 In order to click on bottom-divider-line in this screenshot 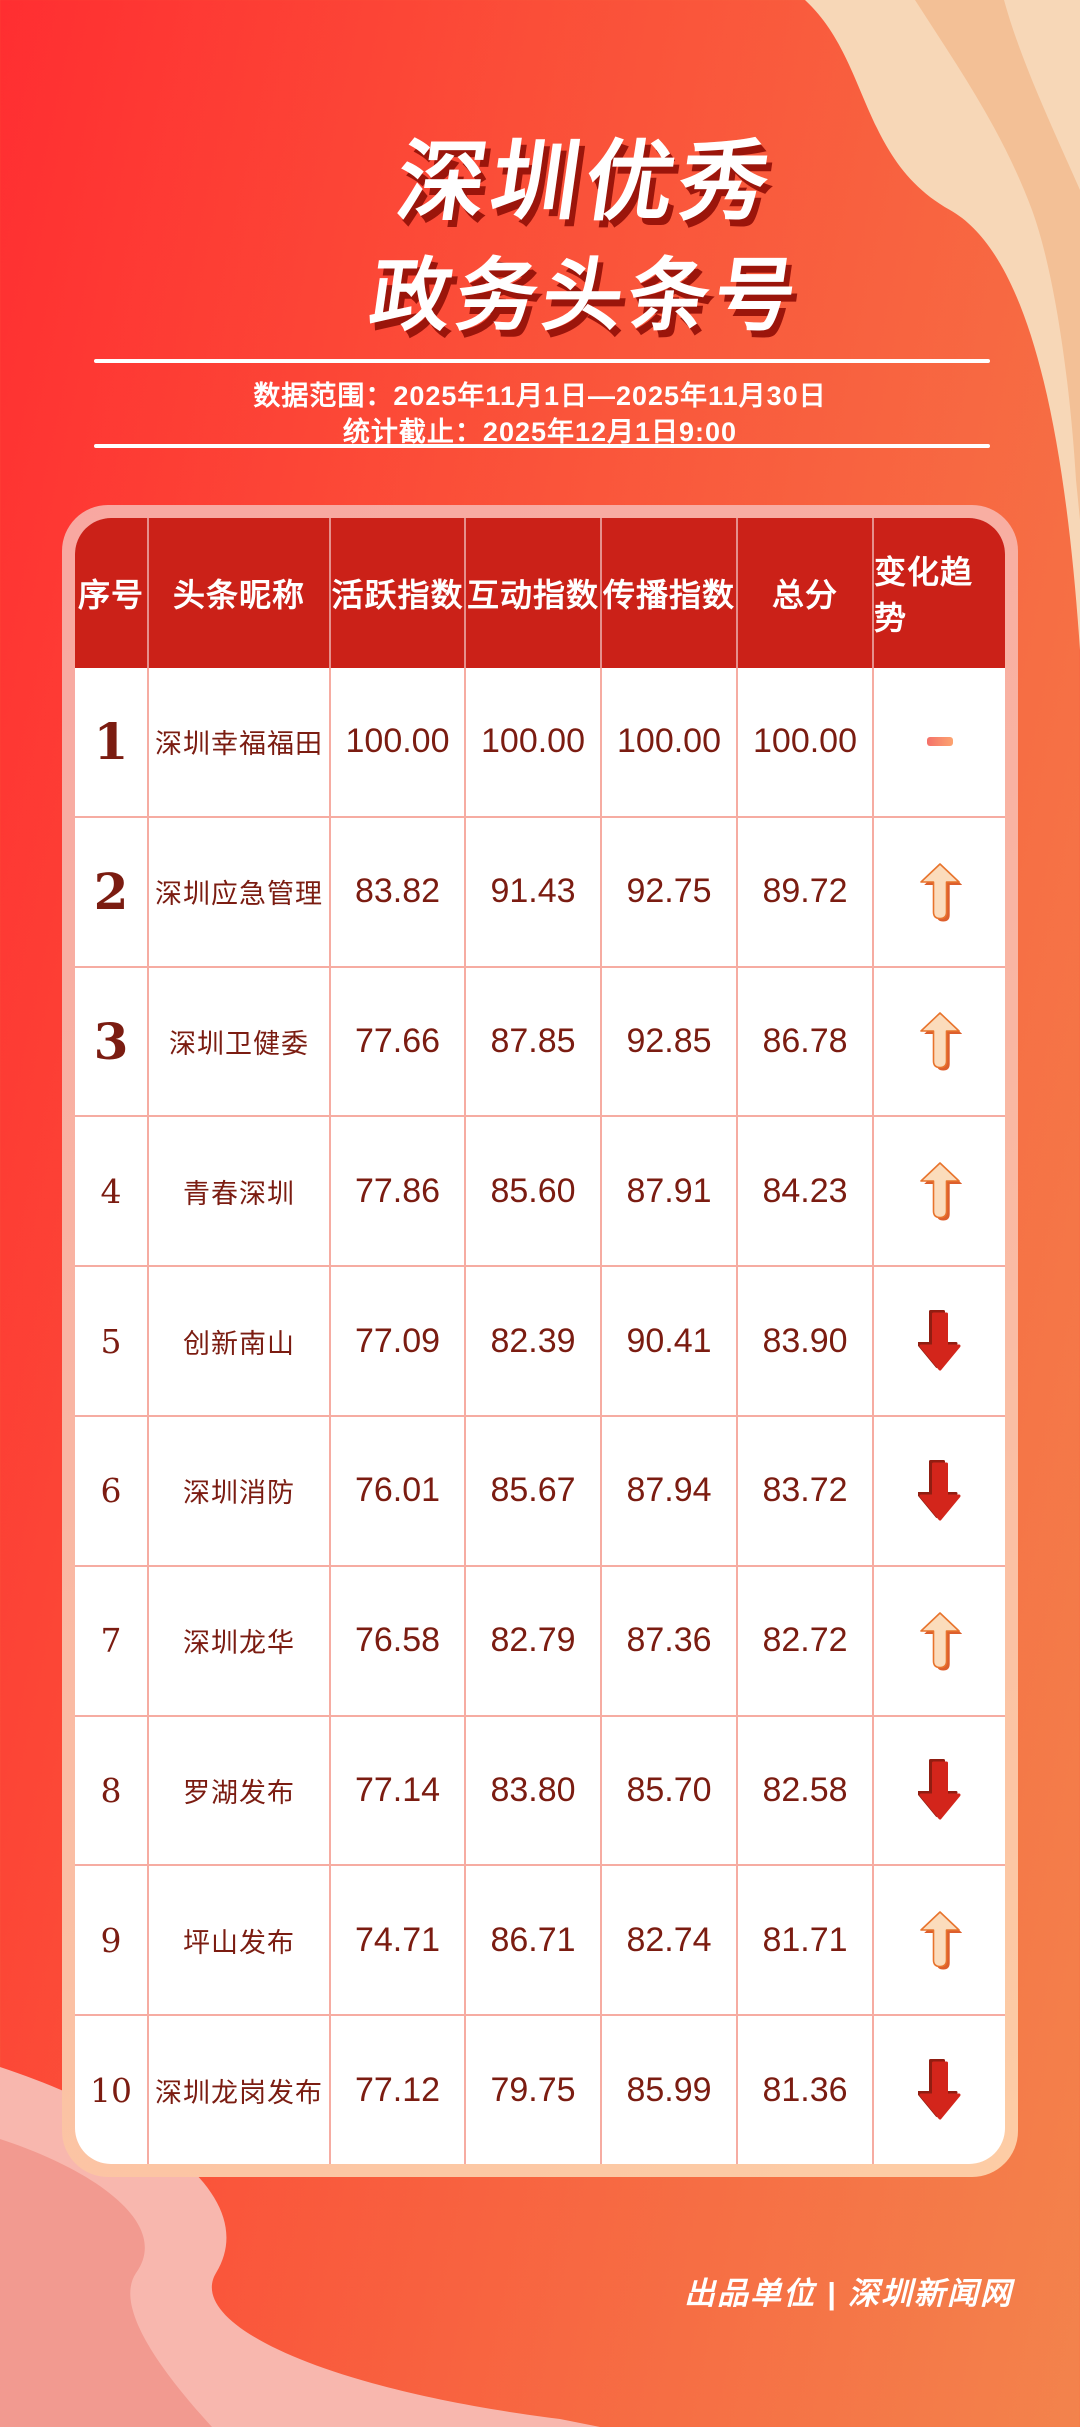, I will do `click(542, 446)`.